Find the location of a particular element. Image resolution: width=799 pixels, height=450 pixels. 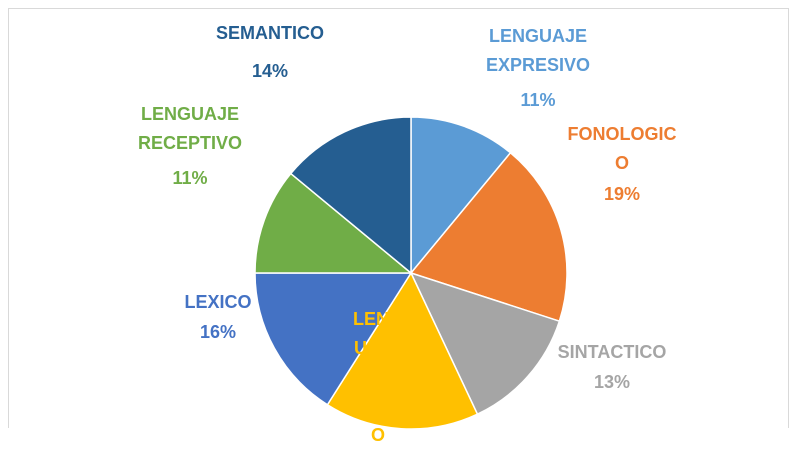

slice-label: FONOLOGICO is located at coordinates (622, 148).